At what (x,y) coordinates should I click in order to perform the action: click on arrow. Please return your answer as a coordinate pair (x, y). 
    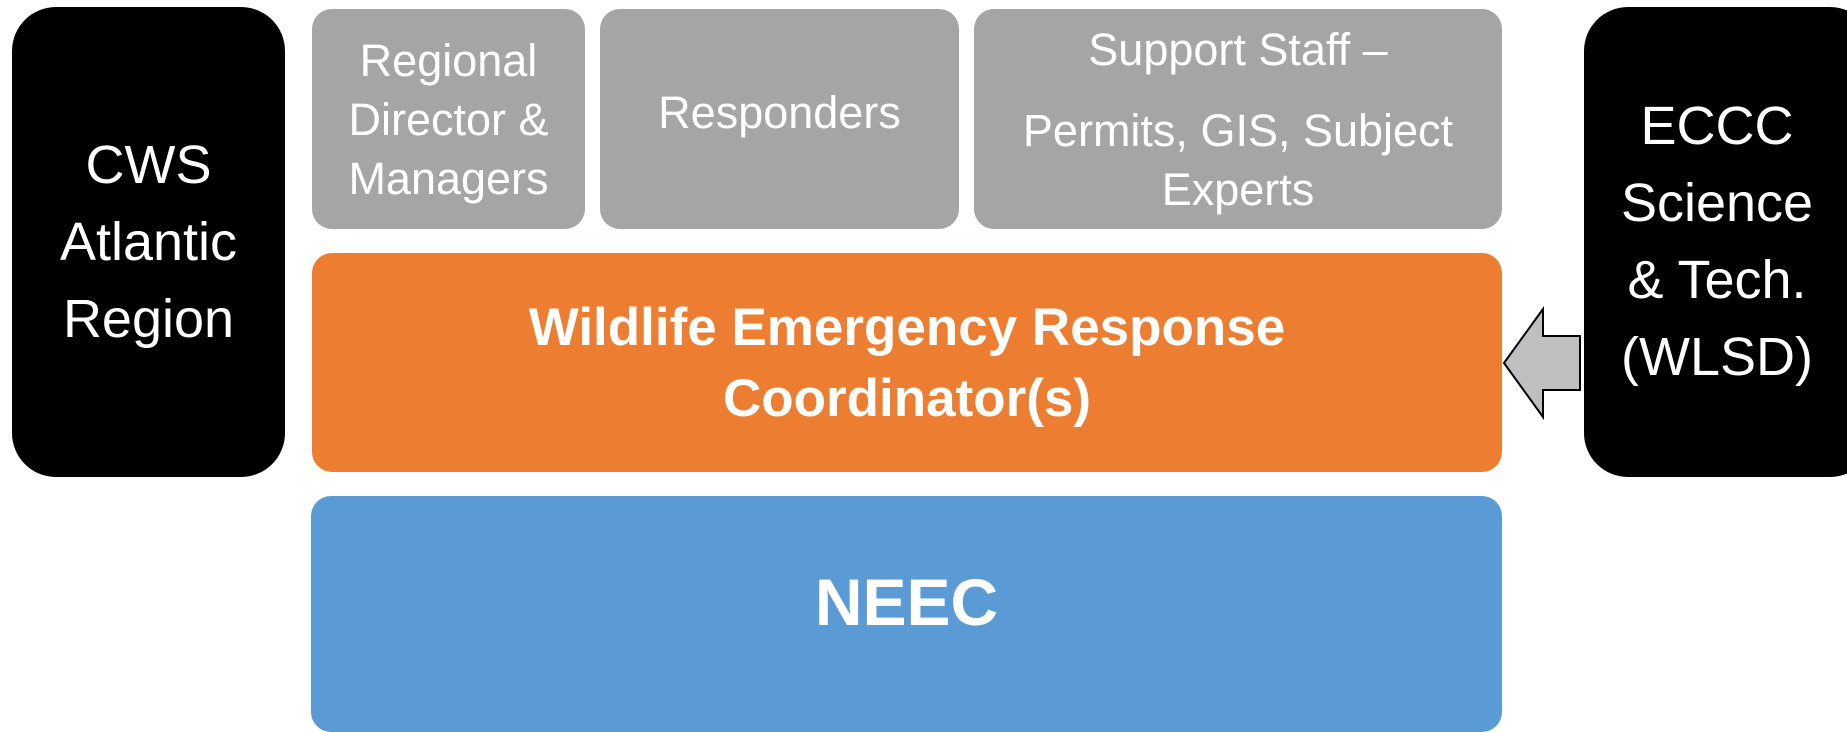
    Looking at the image, I should click on (1541, 363).